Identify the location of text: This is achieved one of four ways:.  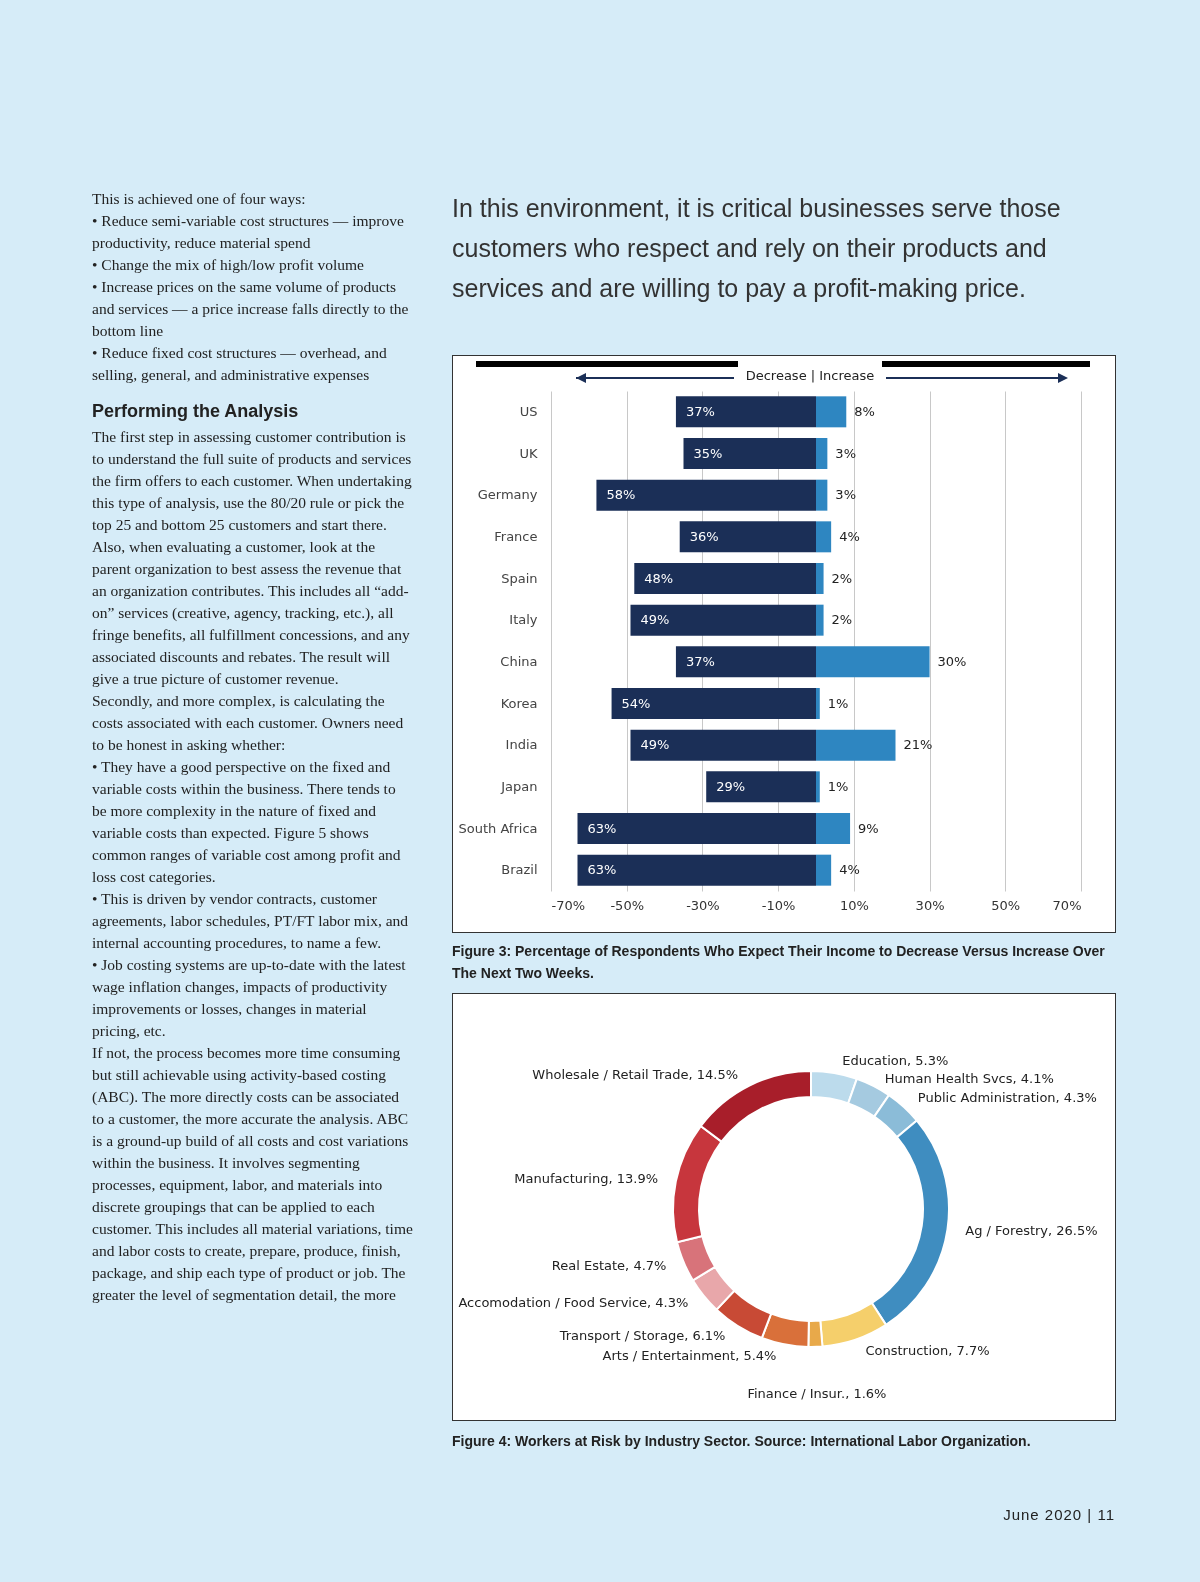
(199, 199).